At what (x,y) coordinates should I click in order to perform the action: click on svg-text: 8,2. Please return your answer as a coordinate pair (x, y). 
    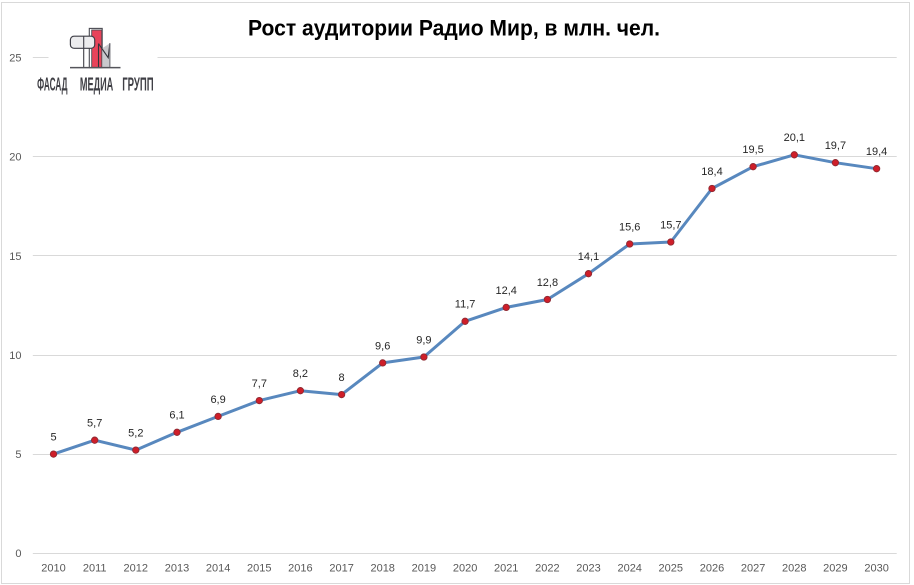
    Looking at the image, I should click on (300, 374).